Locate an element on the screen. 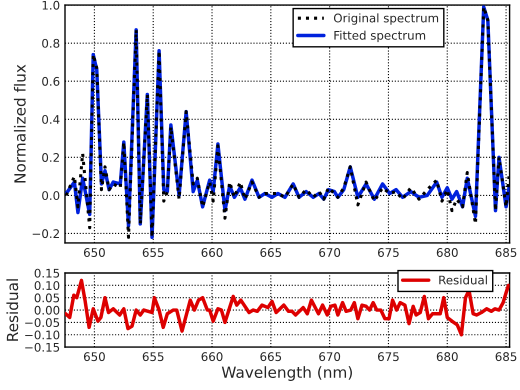  y-tick-label: −0.05 is located at coordinates (42, 323).